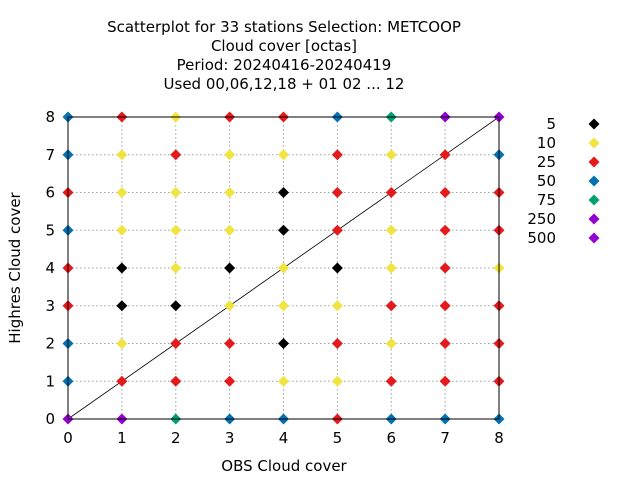 This screenshot has height=480, width=640. What do you see at coordinates (122, 438) in the screenshot?
I see `x-tick-label: 1` at bounding box center [122, 438].